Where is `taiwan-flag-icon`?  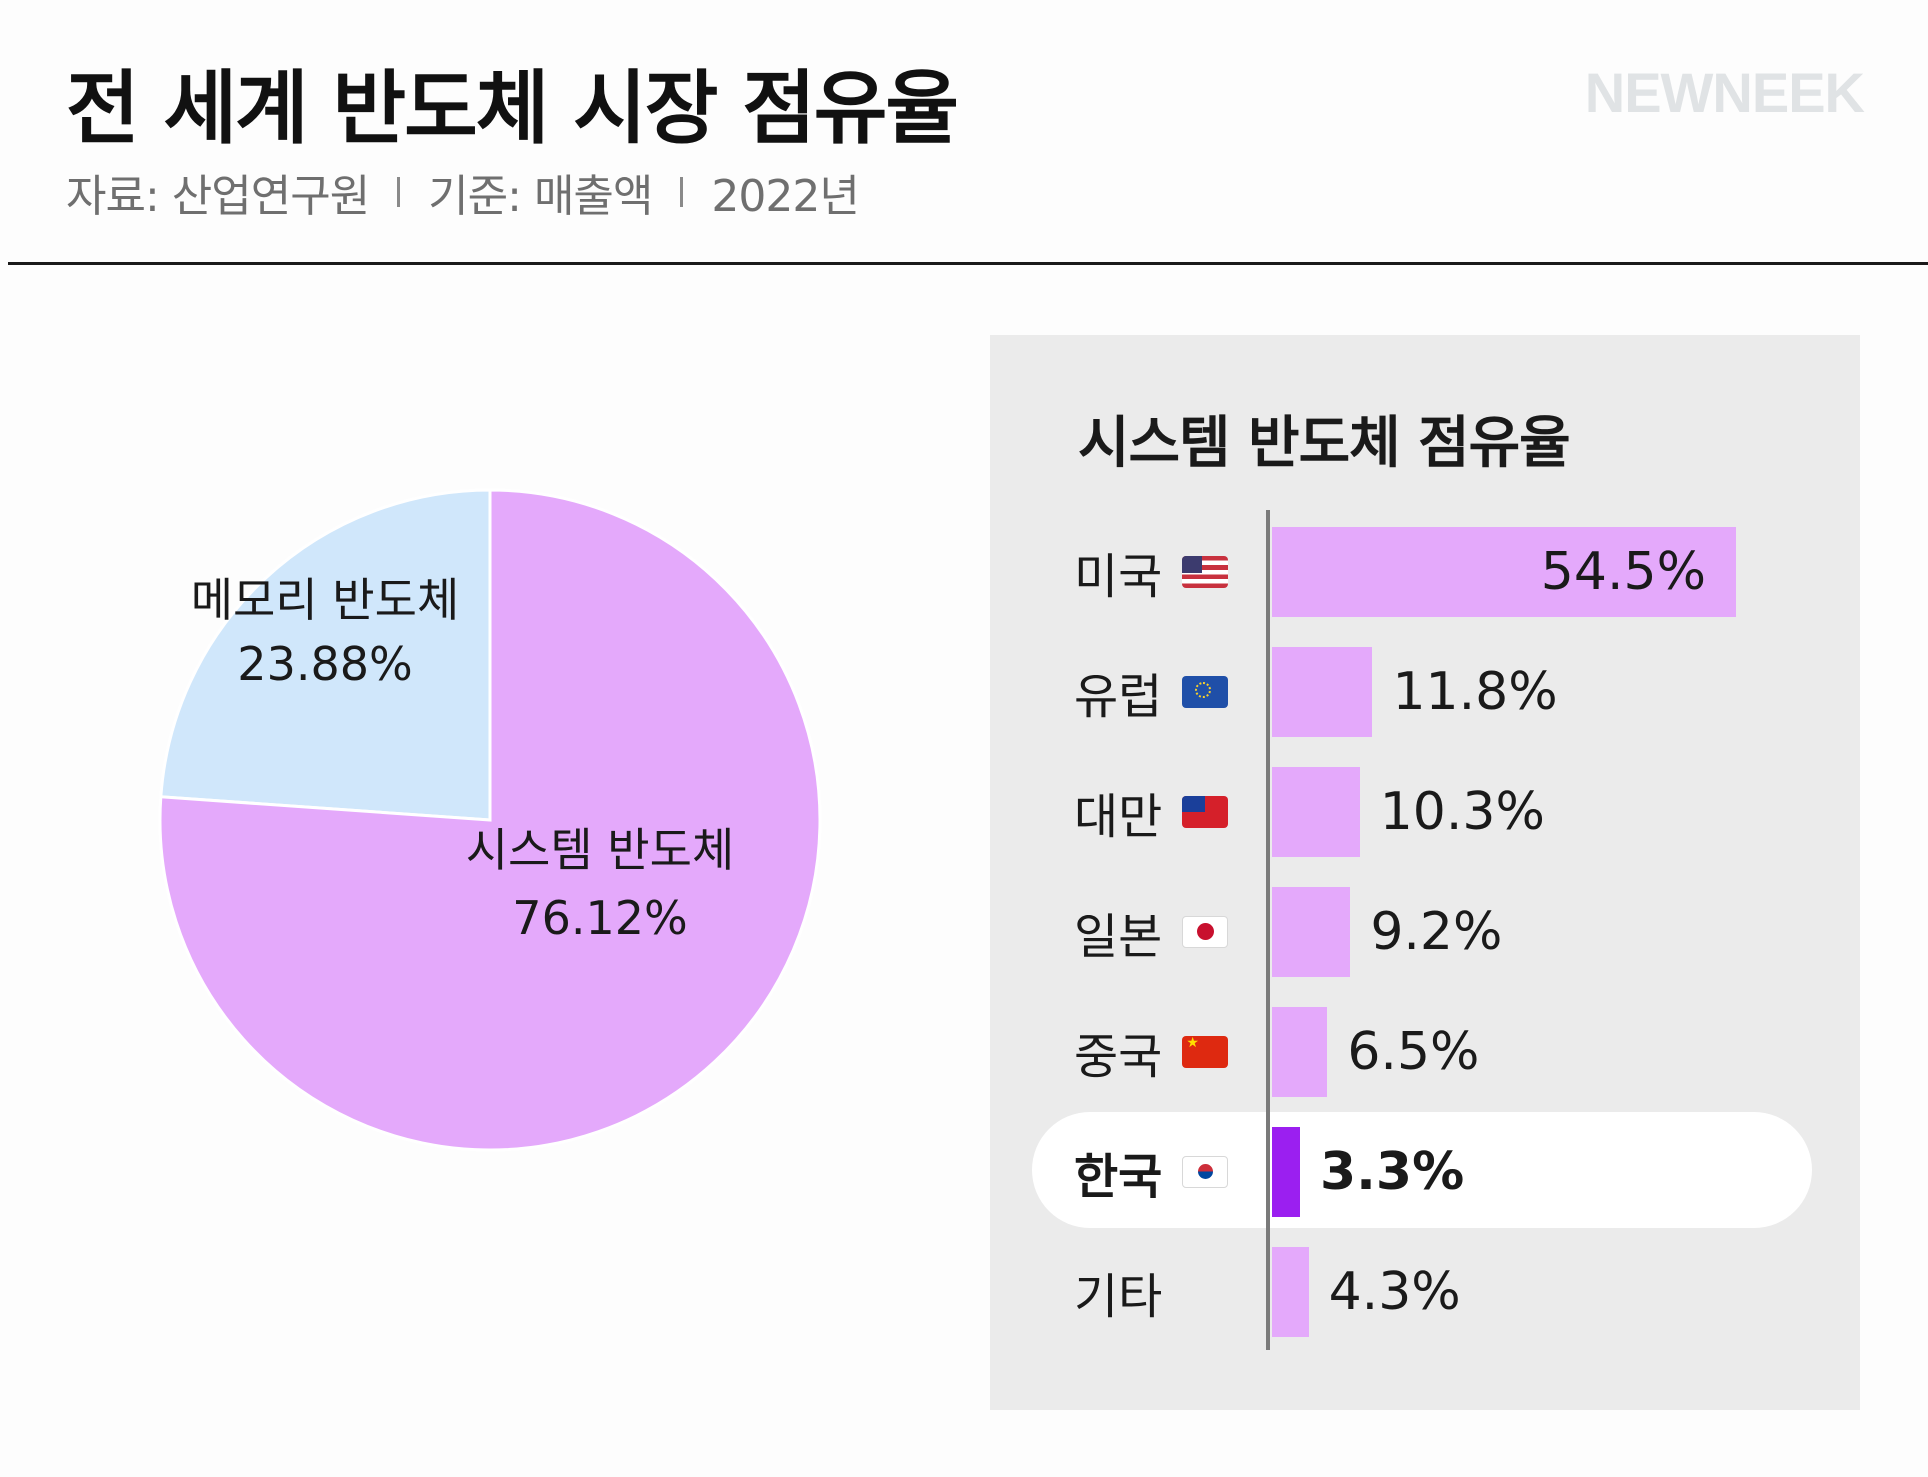
taiwan-flag-icon is located at coordinates (1205, 812).